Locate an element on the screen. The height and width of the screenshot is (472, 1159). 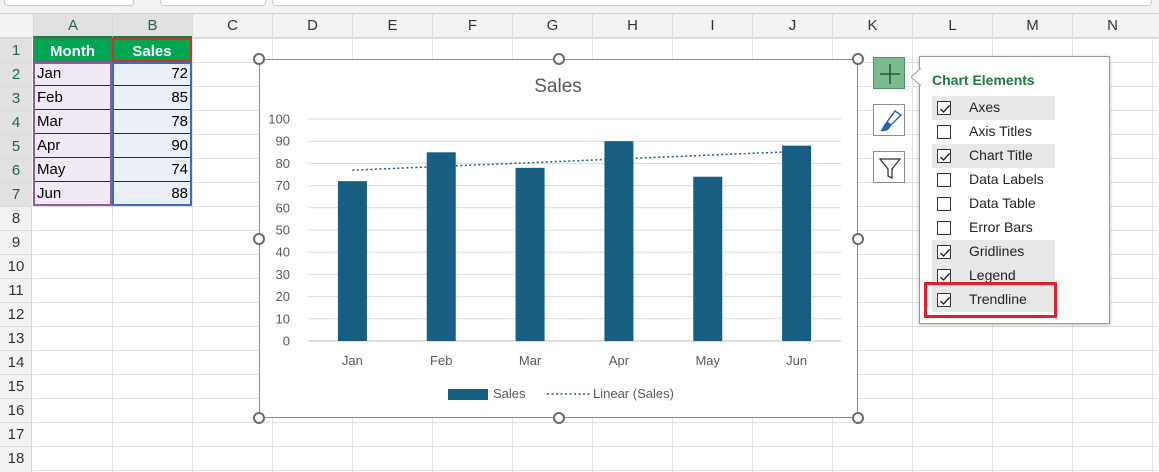
row-header: 8 is located at coordinates (16, 218).